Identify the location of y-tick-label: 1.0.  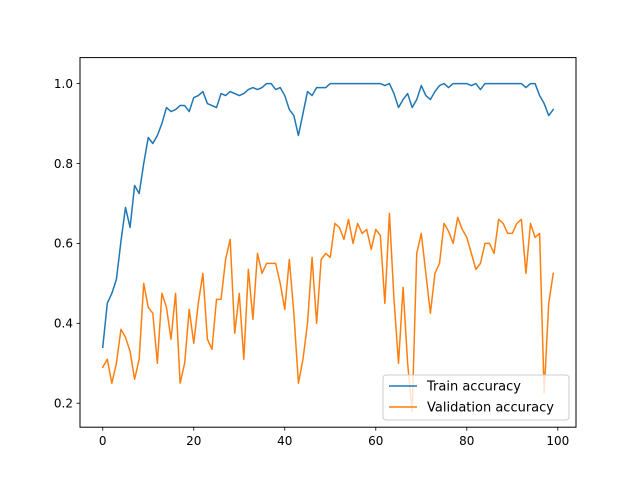
(63, 84).